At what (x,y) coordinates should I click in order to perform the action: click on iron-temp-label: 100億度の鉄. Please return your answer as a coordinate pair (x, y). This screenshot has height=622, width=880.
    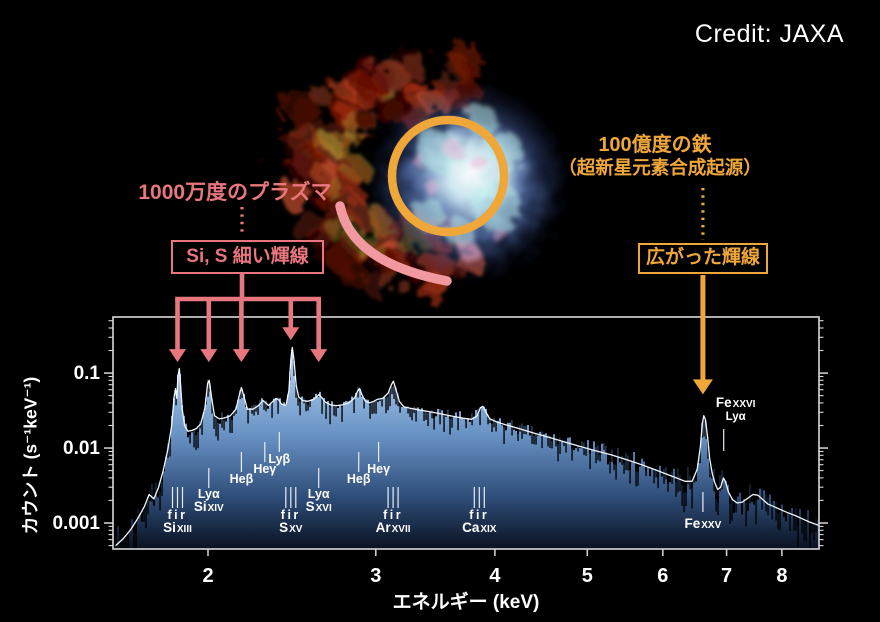
    Looking at the image, I should click on (655, 145).